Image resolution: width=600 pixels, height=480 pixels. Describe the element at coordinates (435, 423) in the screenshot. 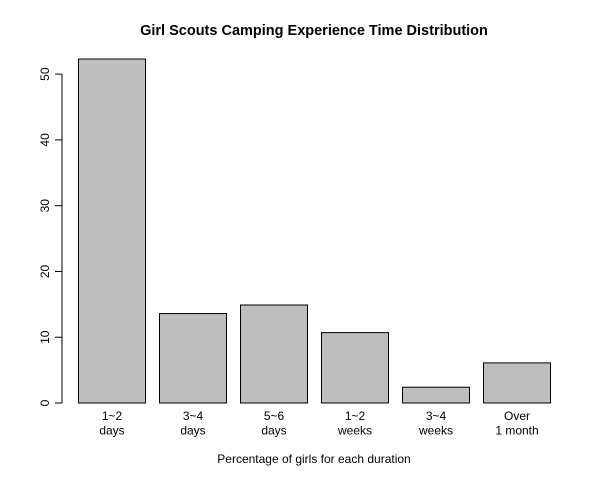

I see `x-tick-label: 3~4 weeks` at that location.